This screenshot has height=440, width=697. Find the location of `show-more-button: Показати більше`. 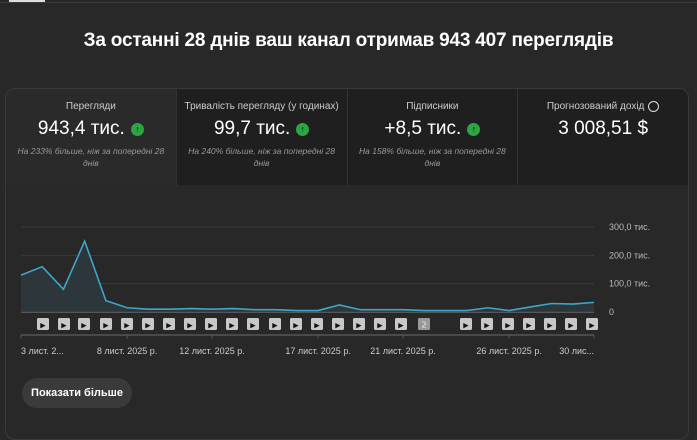

show-more-button: Показати більше is located at coordinates (77, 393).